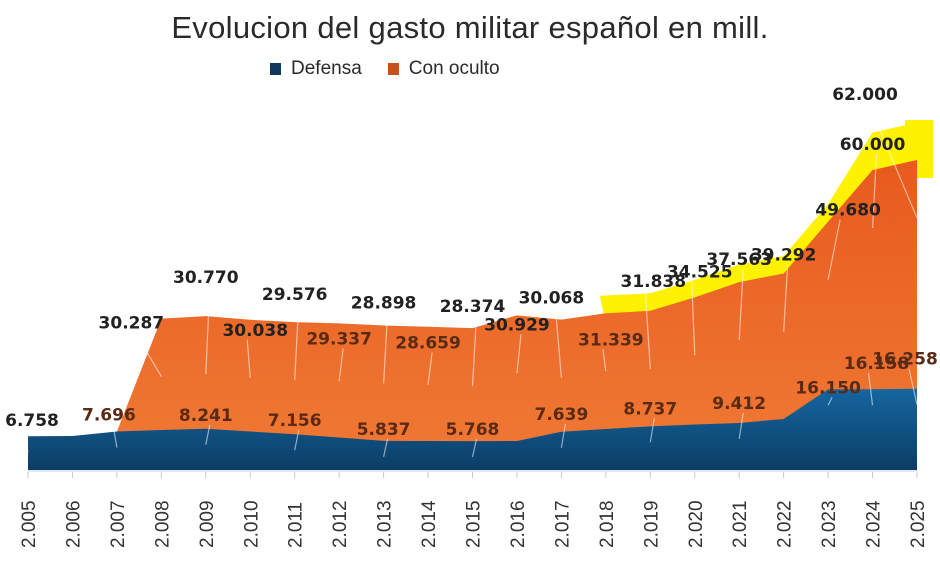  What do you see at coordinates (848, 211) in the screenshot?
I see `data-label: 49.680` at bounding box center [848, 211].